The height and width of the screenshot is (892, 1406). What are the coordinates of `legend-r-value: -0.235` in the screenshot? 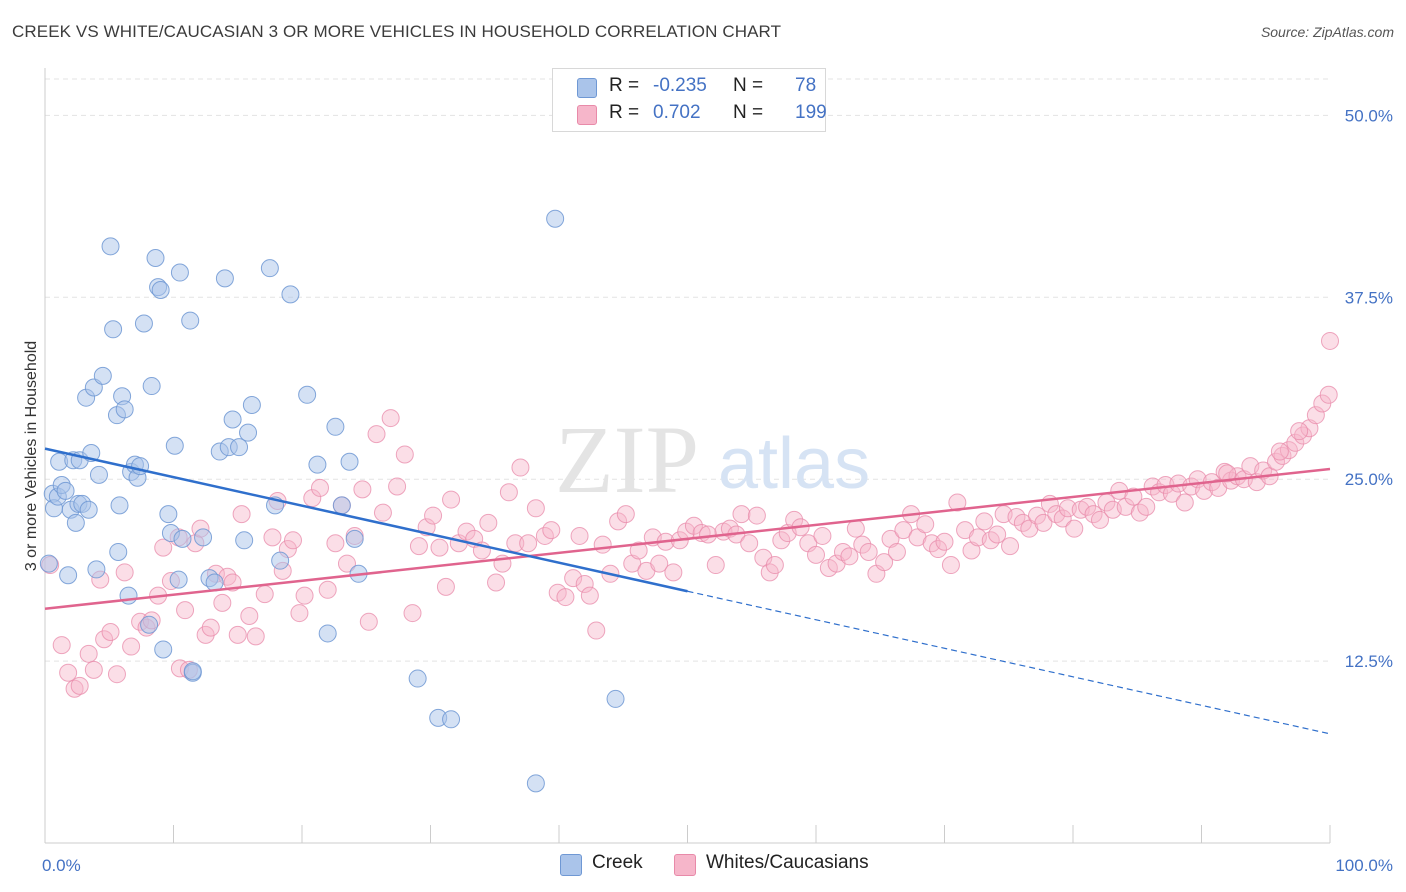 It's located at (680, 85).